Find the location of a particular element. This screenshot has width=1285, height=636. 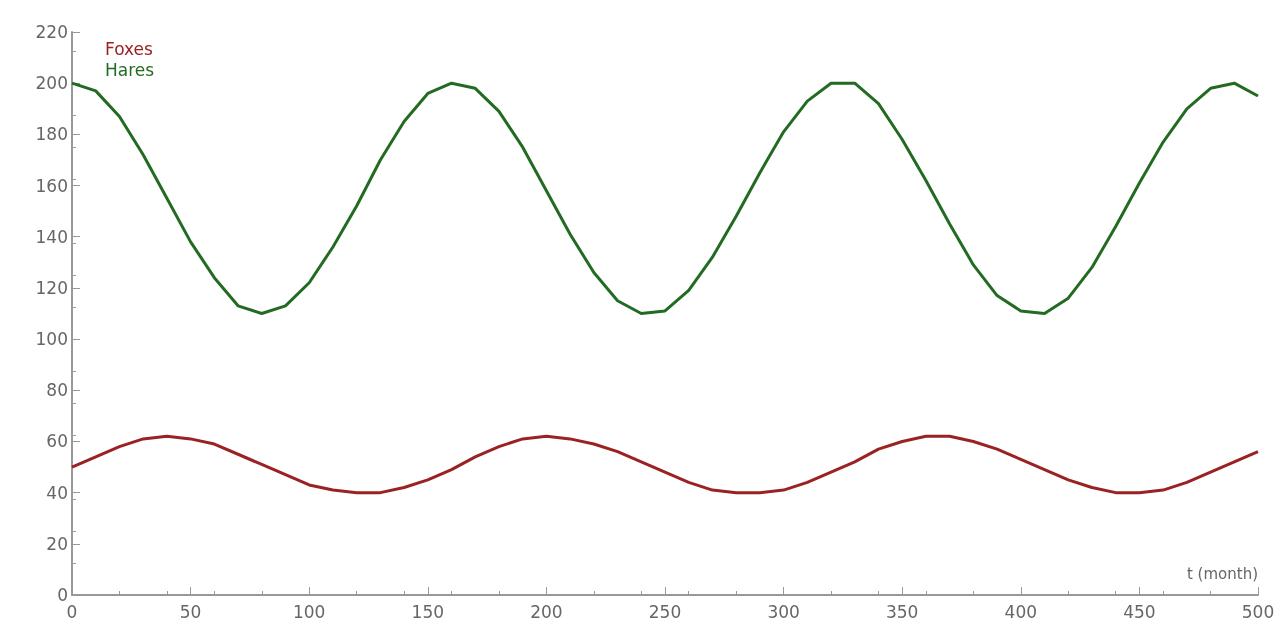

y-tick-label: 80 is located at coordinates (57, 390).